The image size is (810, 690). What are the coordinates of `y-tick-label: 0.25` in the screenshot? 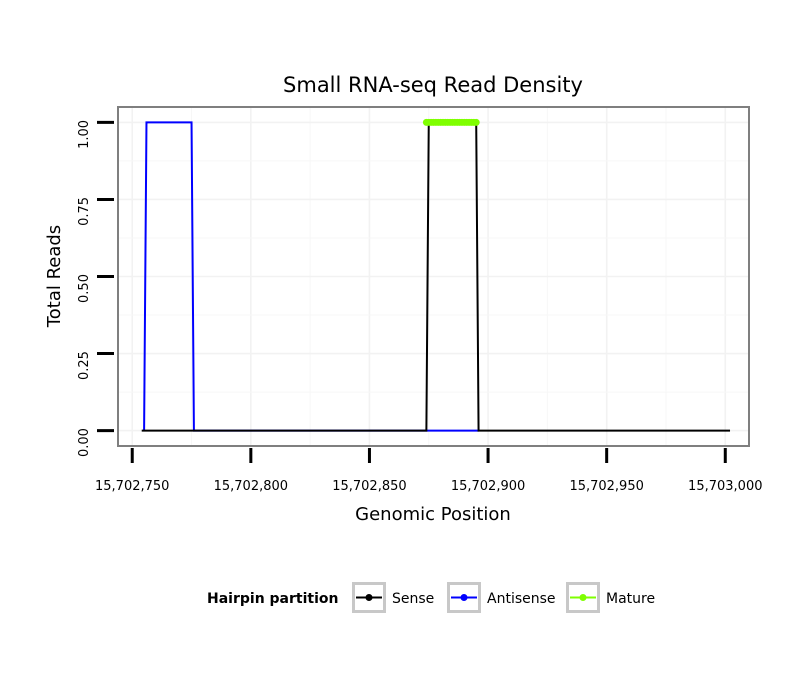 It's located at (84, 365).